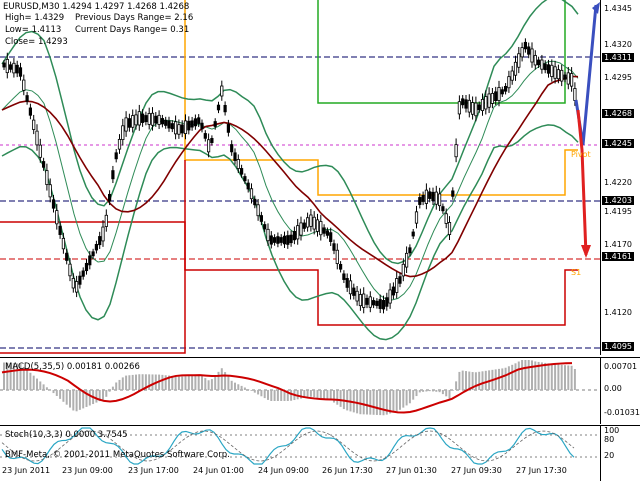 The image size is (640, 481). What do you see at coordinates (620, 453) in the screenshot?
I see `stoch-axis: 100 80 20` at bounding box center [620, 453].